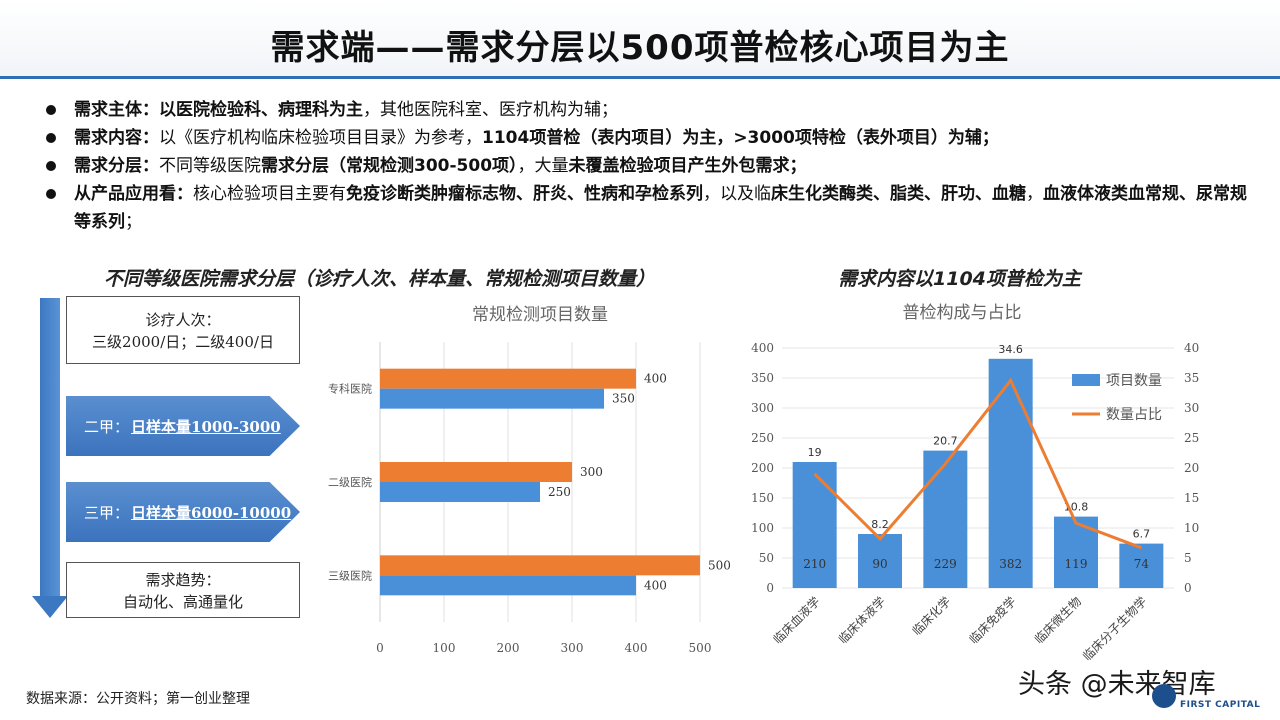  I want to click on er-jia-box: 二甲： 日样本量1000-3000, so click(183, 426).